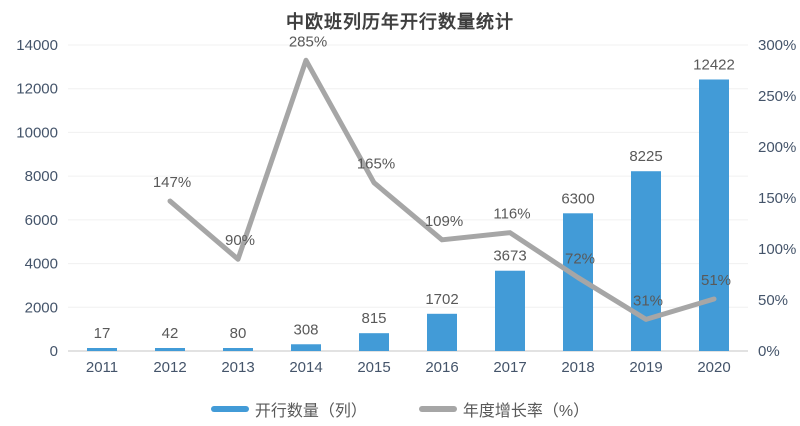 The width and height of the screenshot is (800, 426). What do you see at coordinates (511, 214) in the screenshot?
I see `growth-value-label: 116%` at bounding box center [511, 214].